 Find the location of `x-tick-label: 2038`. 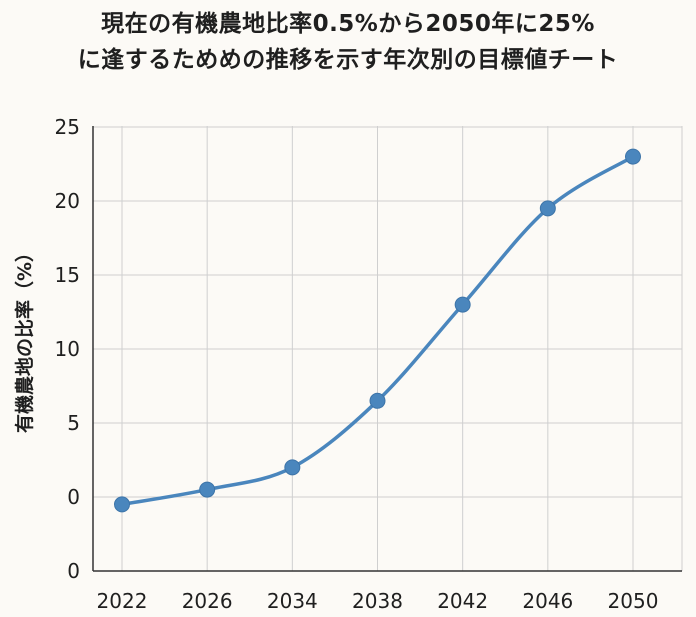

x-tick-label: 2038 is located at coordinates (377, 601).